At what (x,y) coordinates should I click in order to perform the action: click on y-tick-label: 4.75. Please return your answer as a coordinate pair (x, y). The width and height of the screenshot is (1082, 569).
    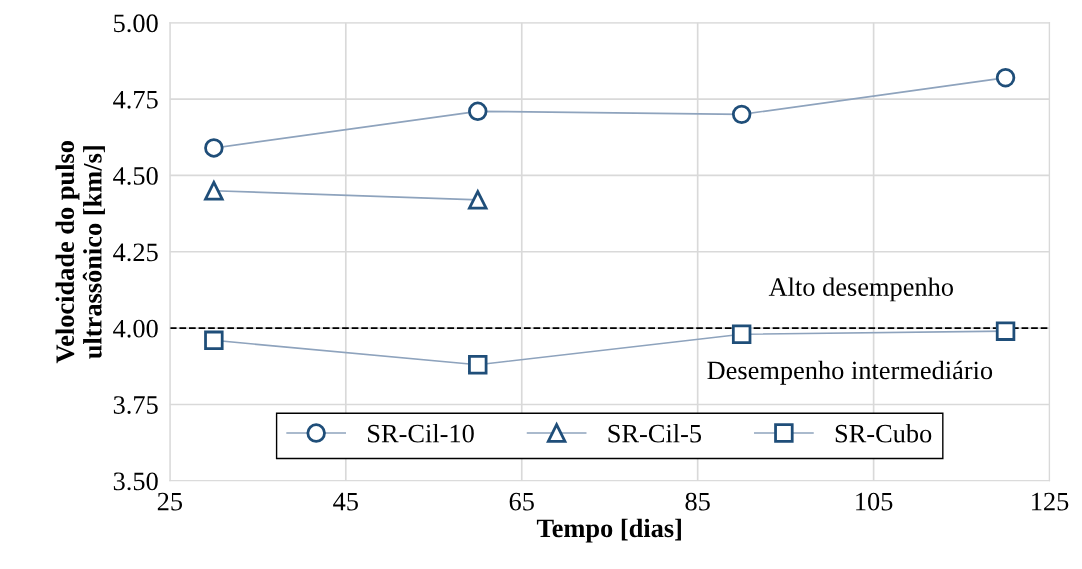
    Looking at the image, I should click on (135, 99).